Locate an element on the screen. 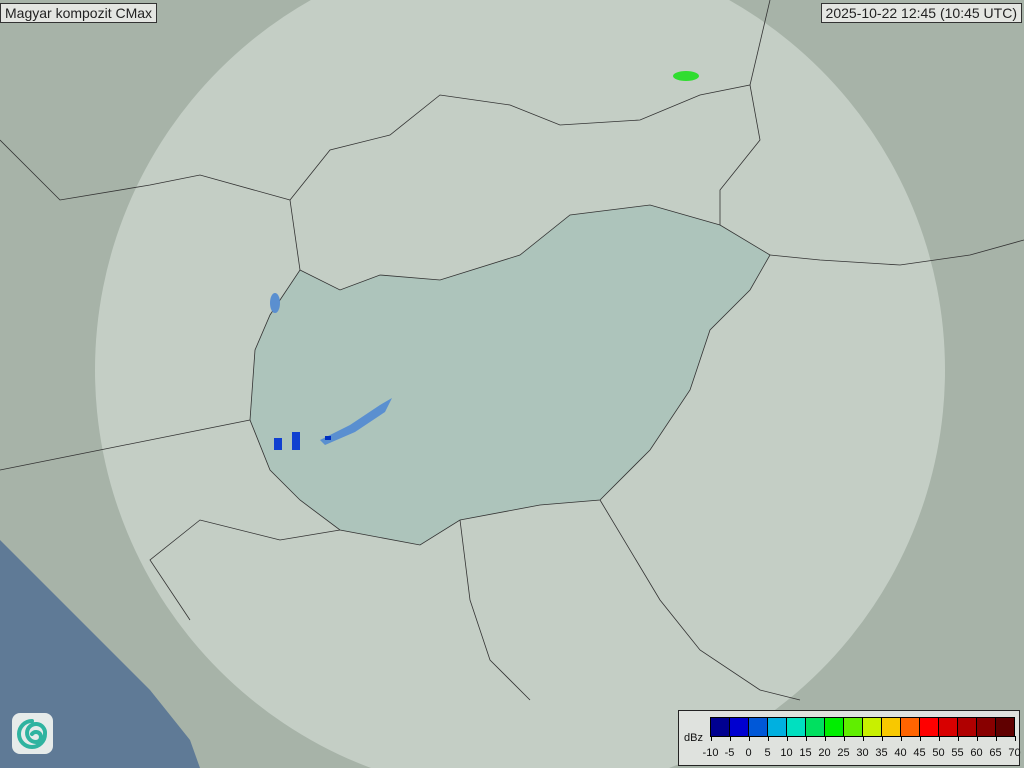 The width and height of the screenshot is (1024, 768). tick-label: -5 is located at coordinates (729, 753).